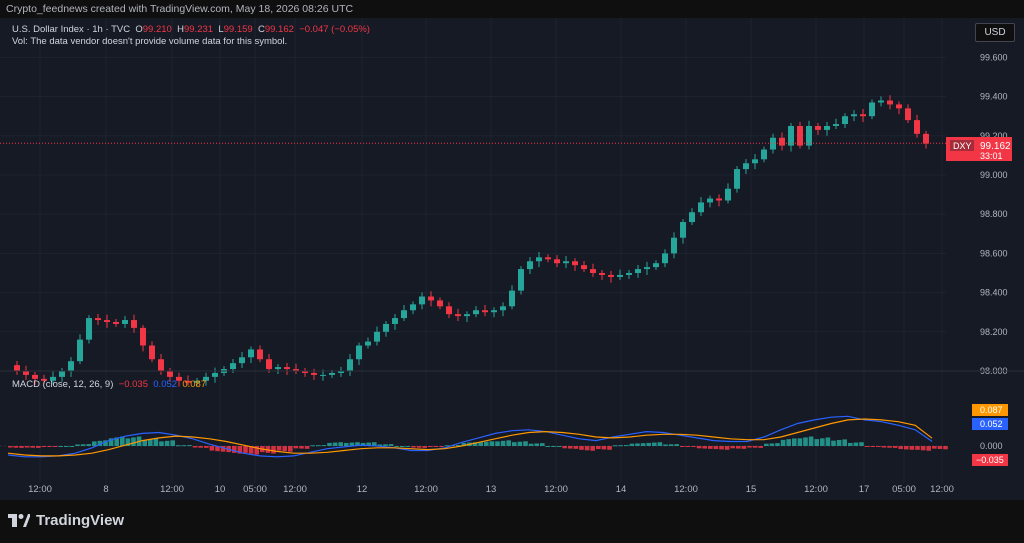 This screenshot has height=543, width=1024. I want to click on macd-legend-hist: −0.035, so click(133, 384).